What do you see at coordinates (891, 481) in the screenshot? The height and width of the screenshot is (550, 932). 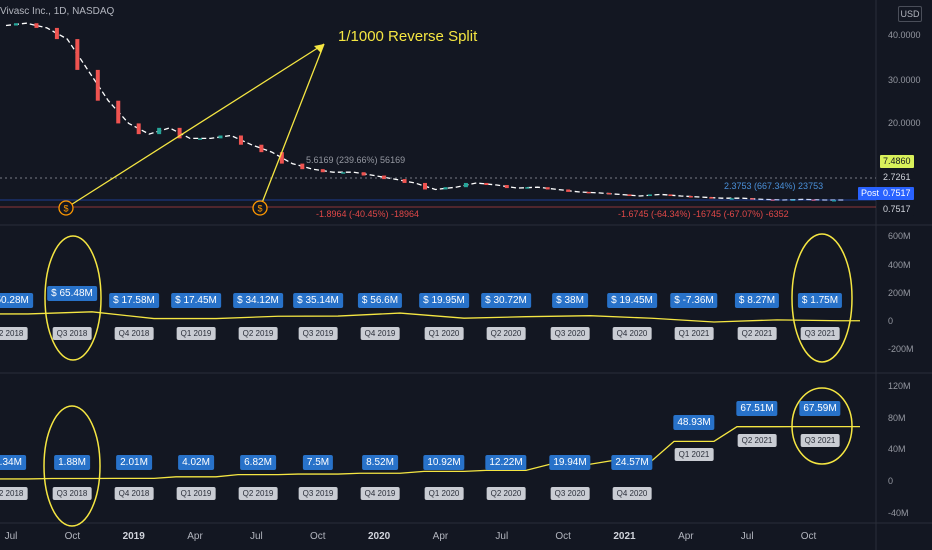 I see `panel3-axis-label: 0` at bounding box center [891, 481].